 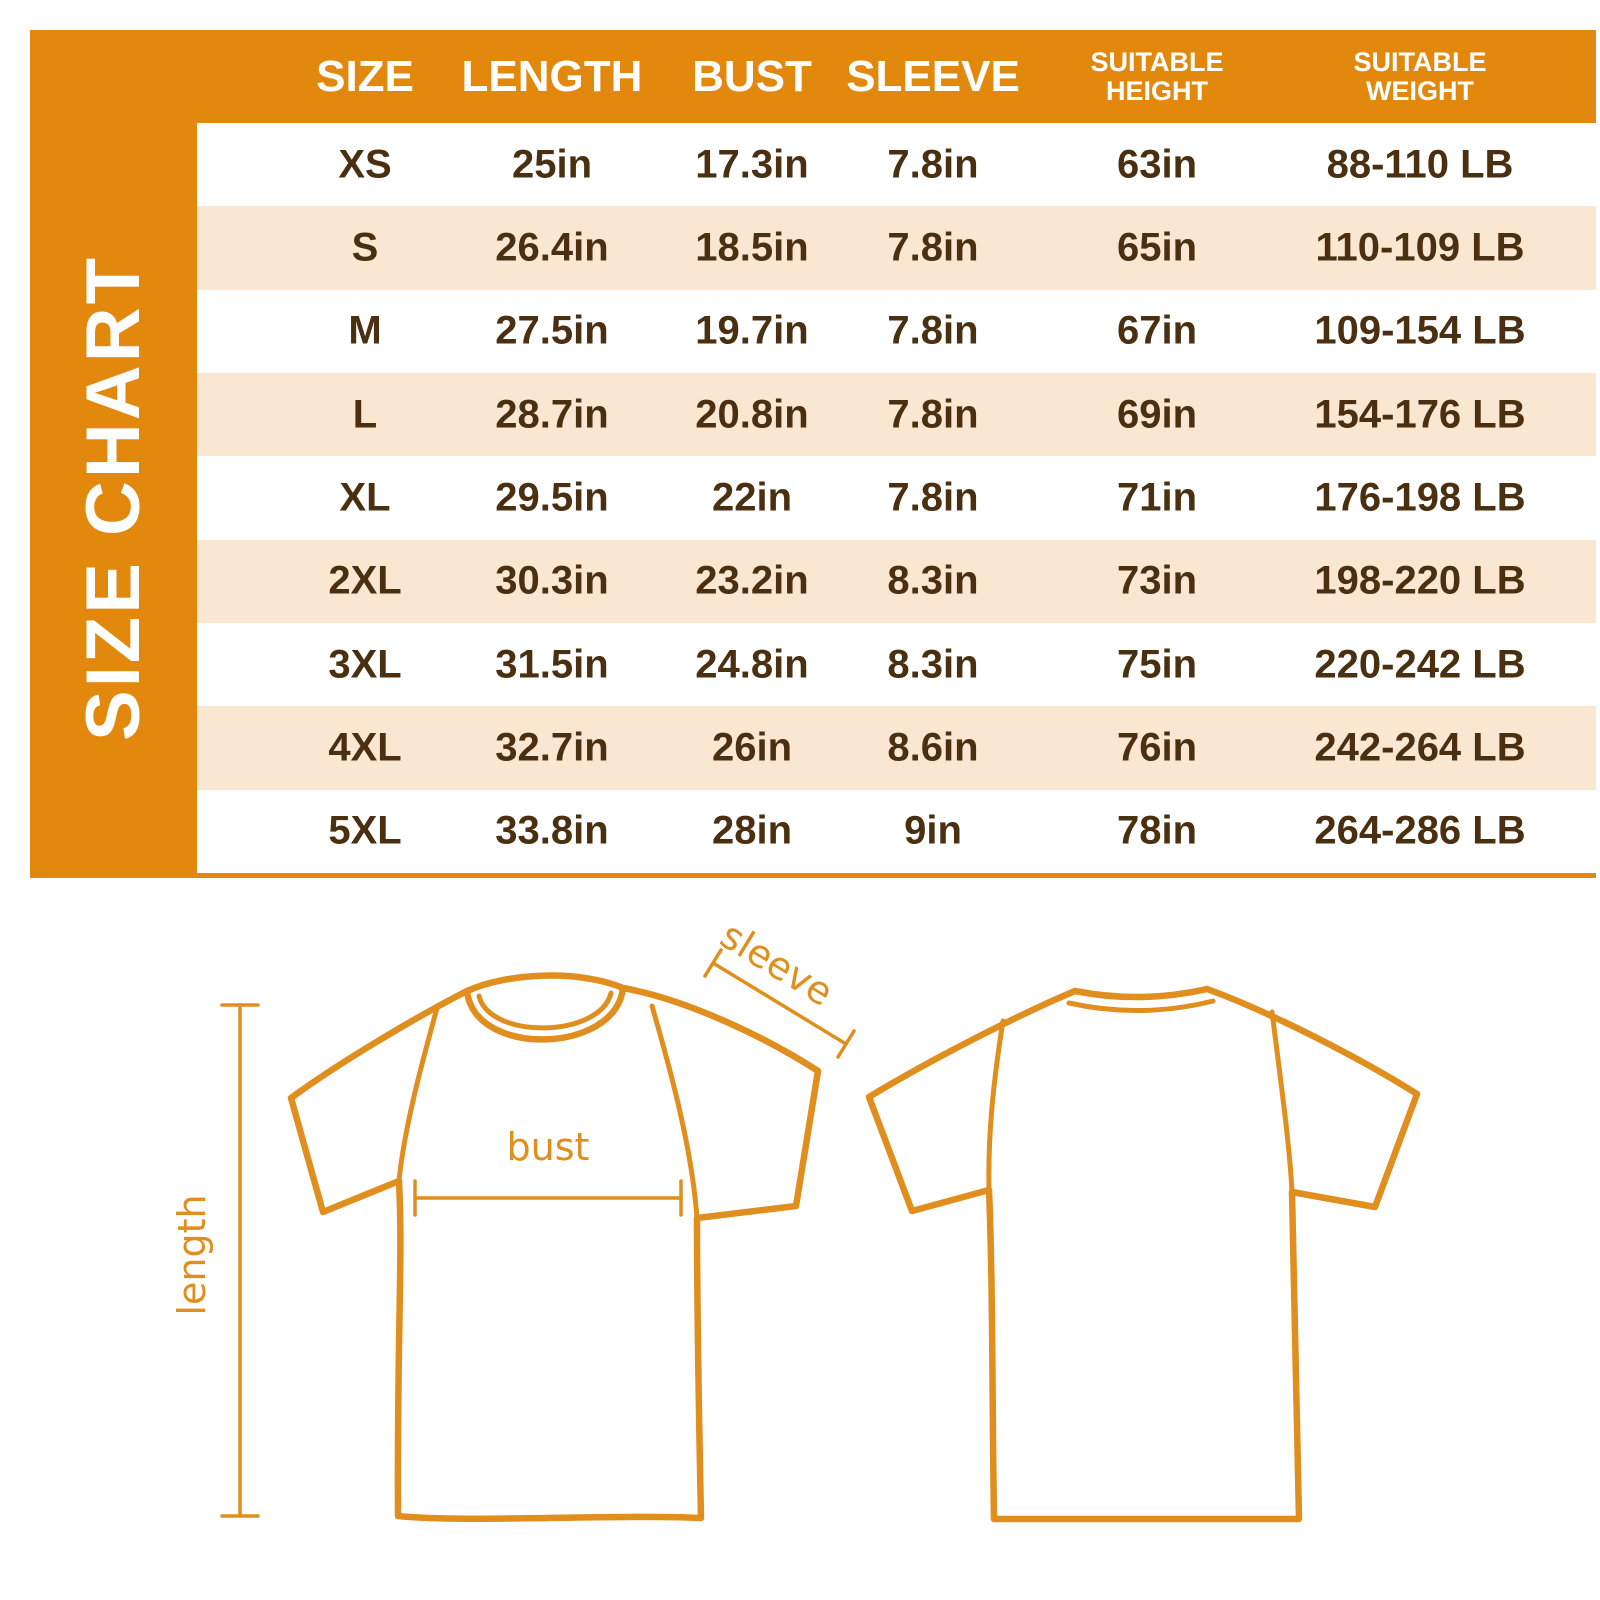 I want to click on table-cell: 20.8in, so click(x=752, y=414).